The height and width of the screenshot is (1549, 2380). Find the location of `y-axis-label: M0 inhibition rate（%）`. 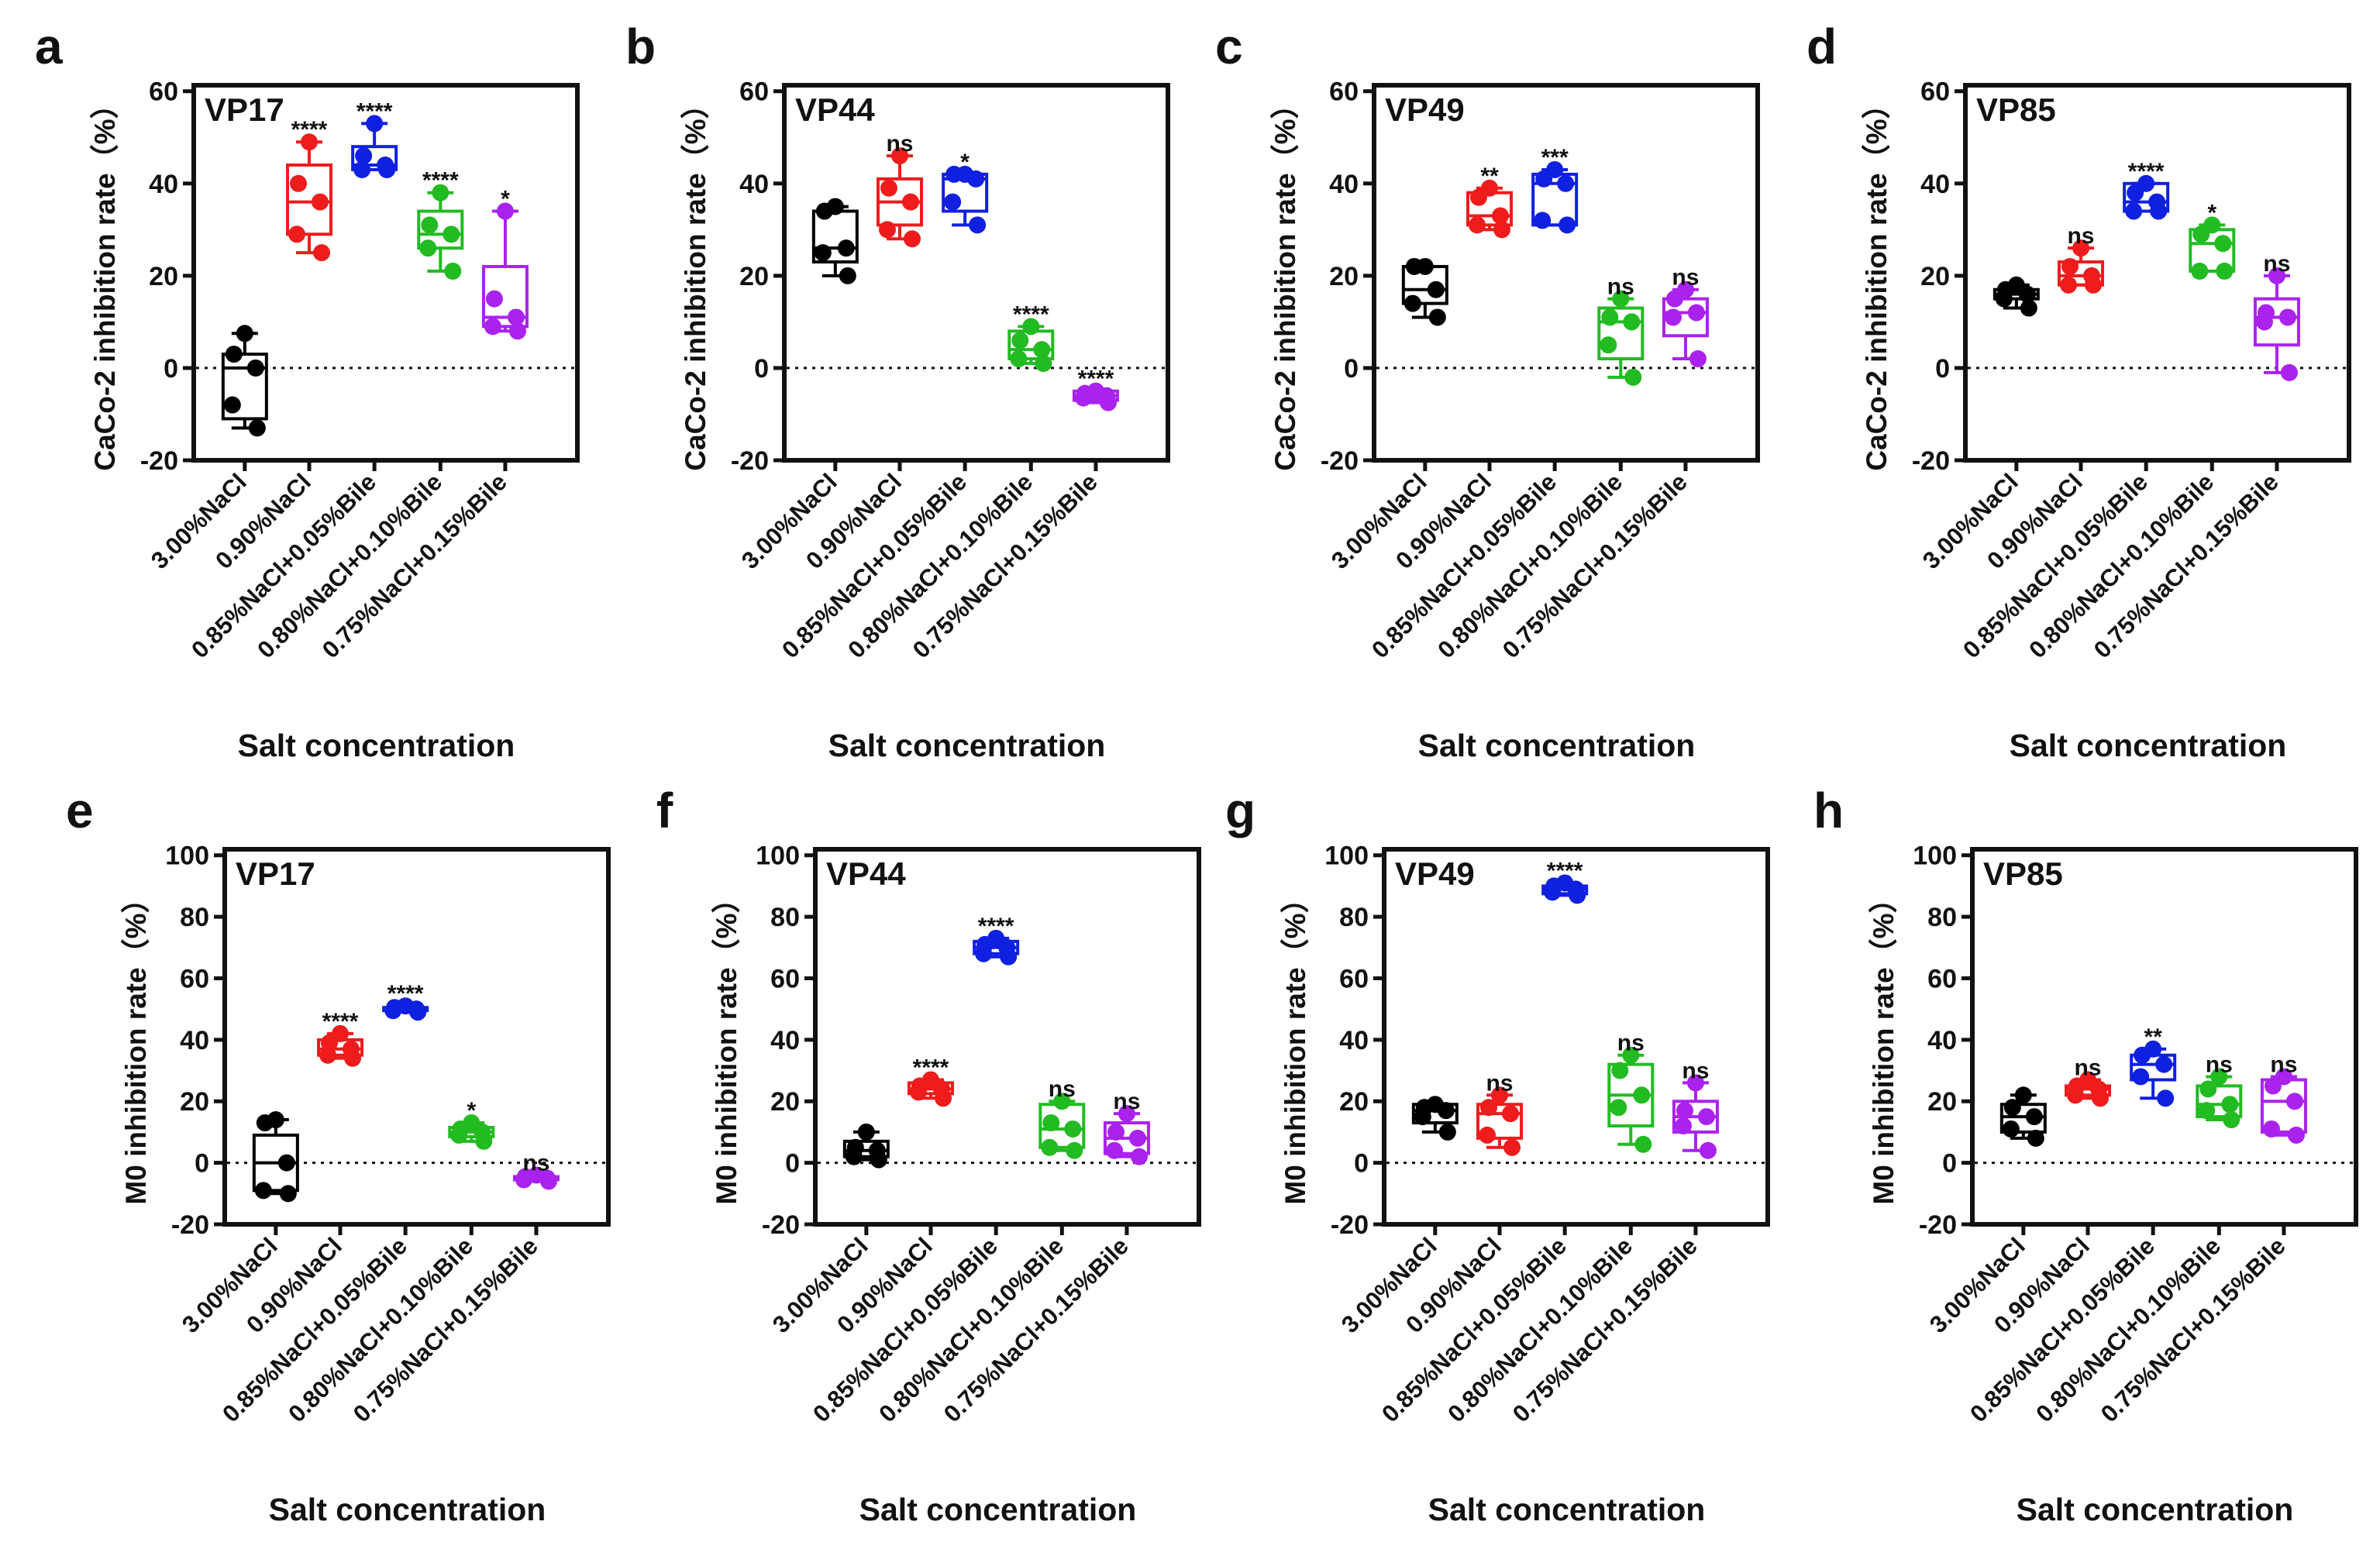

y-axis-label: M0 inhibition rate（%） is located at coordinates (727, 1044).